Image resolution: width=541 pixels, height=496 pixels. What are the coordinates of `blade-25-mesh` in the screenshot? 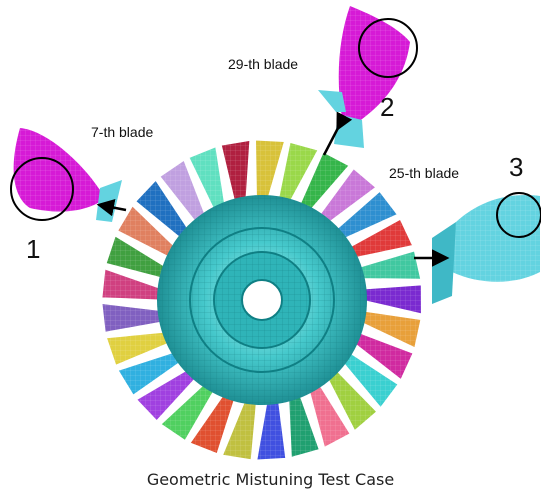 It's located at (496, 238).